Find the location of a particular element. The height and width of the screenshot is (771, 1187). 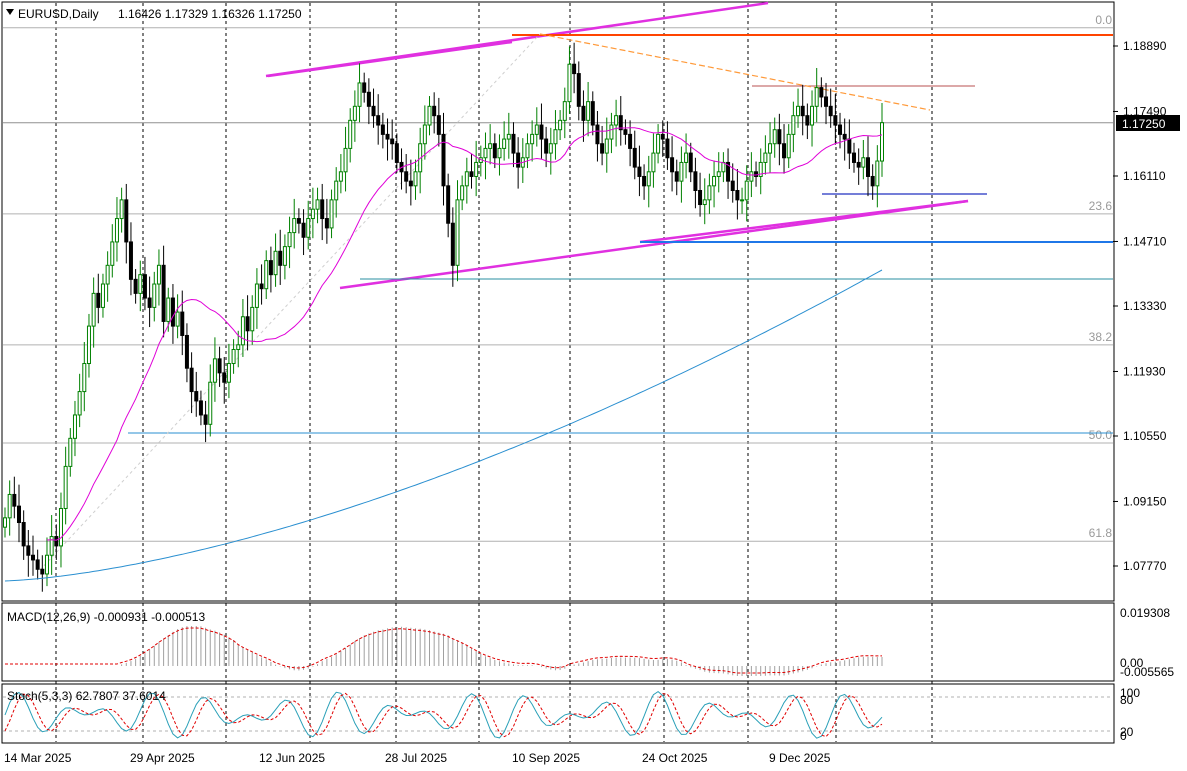

macd-panel-frame is located at coordinates (558, 642).